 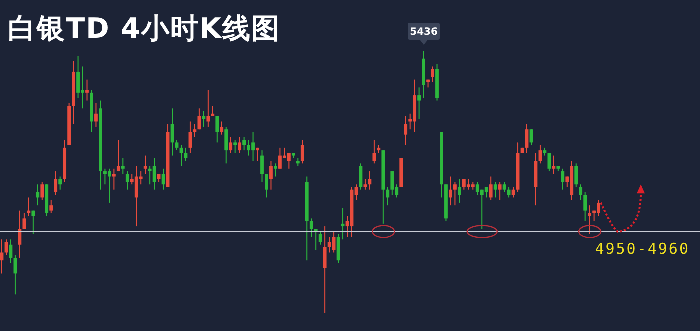 What do you see at coordinates (424, 32) in the screenshot?
I see `annotation: 5436` at bounding box center [424, 32].